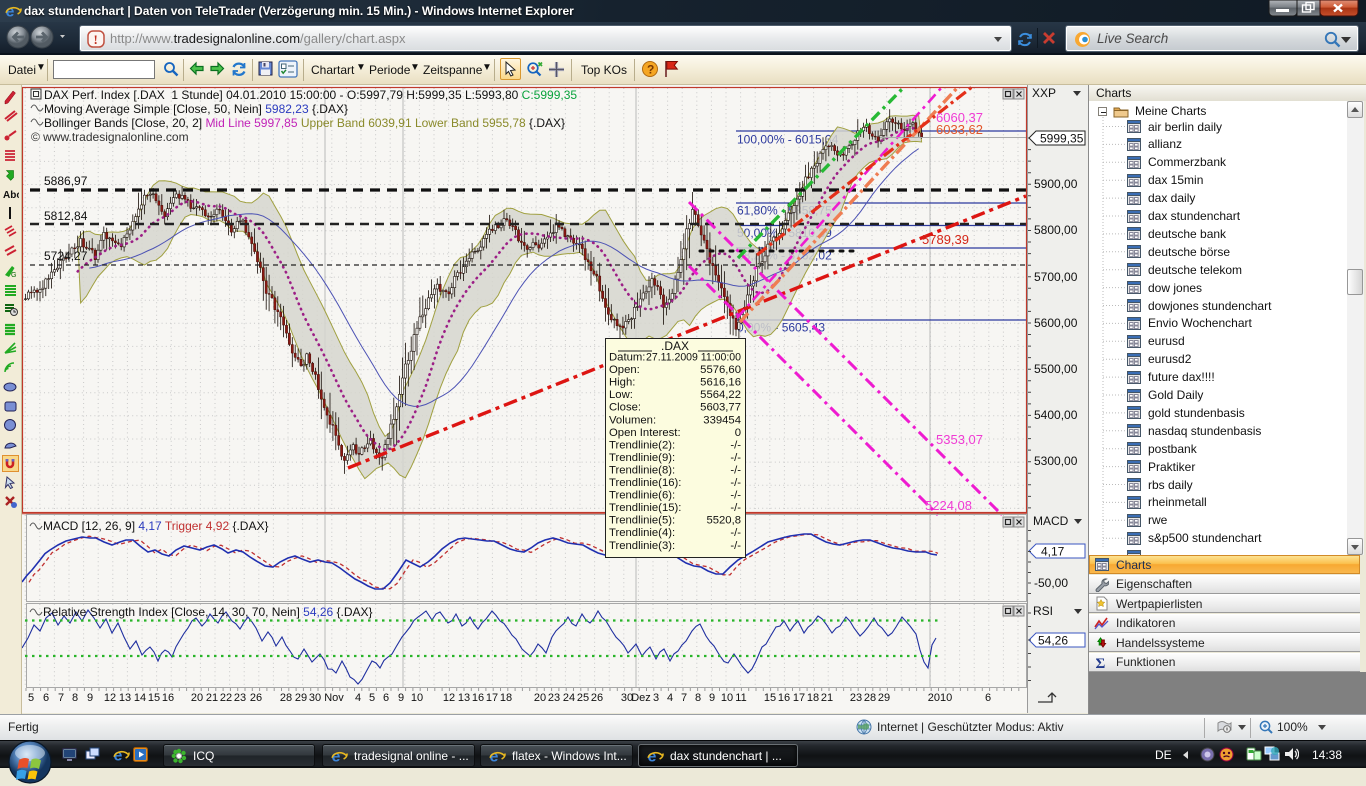  What do you see at coordinates (740, 698) in the screenshot?
I see `svg-text: 11` at bounding box center [740, 698].